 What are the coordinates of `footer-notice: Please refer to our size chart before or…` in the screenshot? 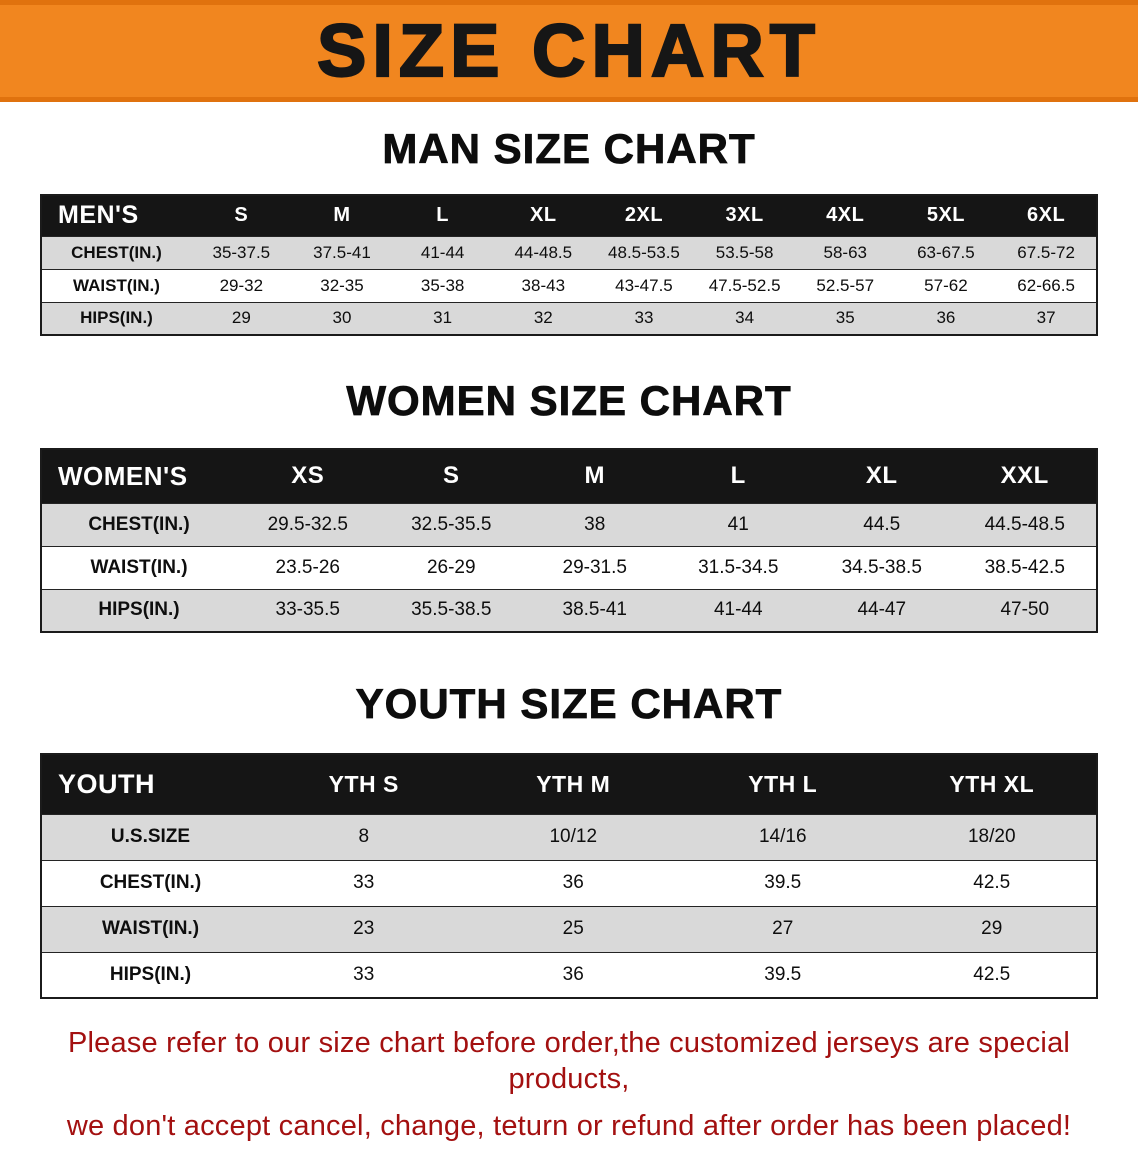 It's located at (569, 1084).